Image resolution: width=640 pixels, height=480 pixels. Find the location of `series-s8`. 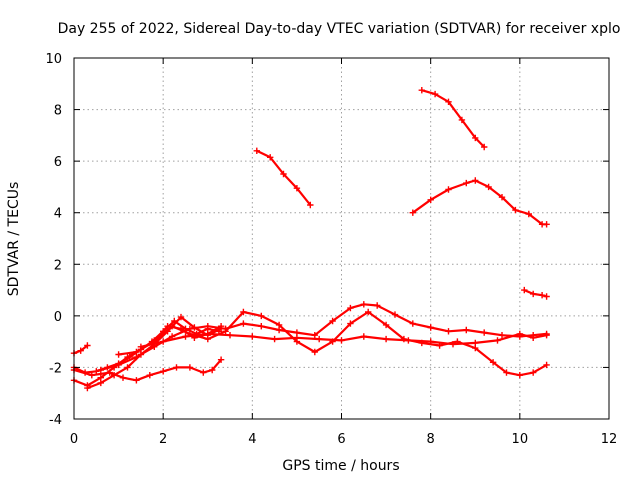

series-s8 is located at coordinates (343, 340).